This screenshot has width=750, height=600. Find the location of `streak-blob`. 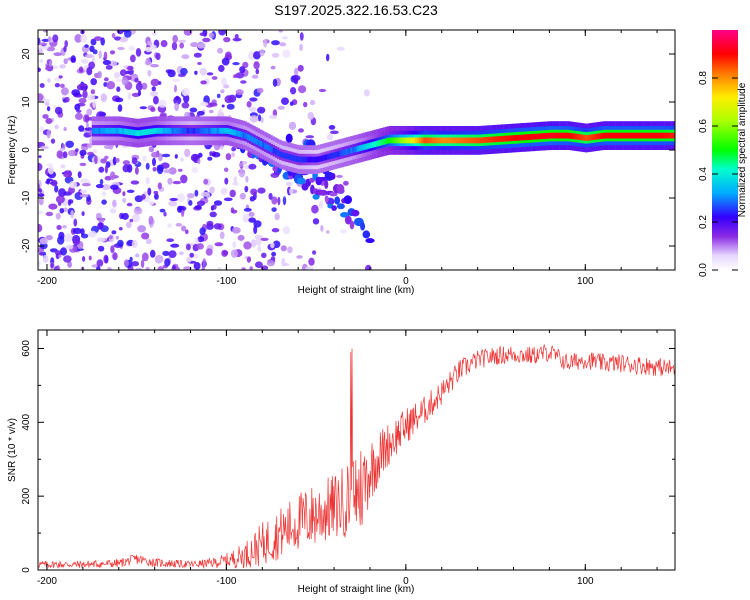

streak-blob is located at coordinates (352, 225).